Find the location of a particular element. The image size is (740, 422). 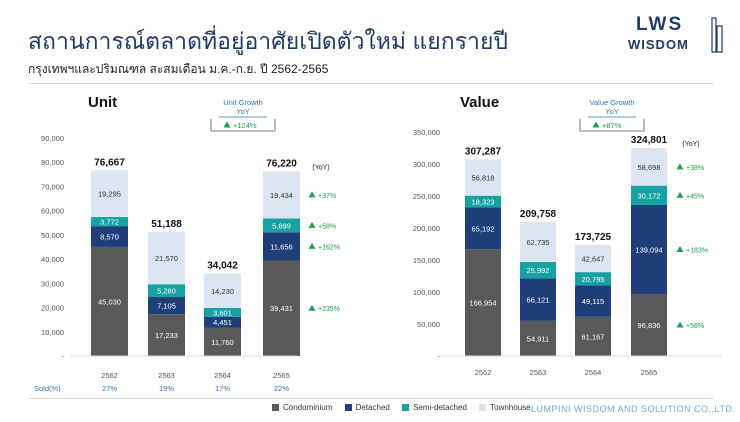

y-tick-label: 60,000 is located at coordinates (52, 211).